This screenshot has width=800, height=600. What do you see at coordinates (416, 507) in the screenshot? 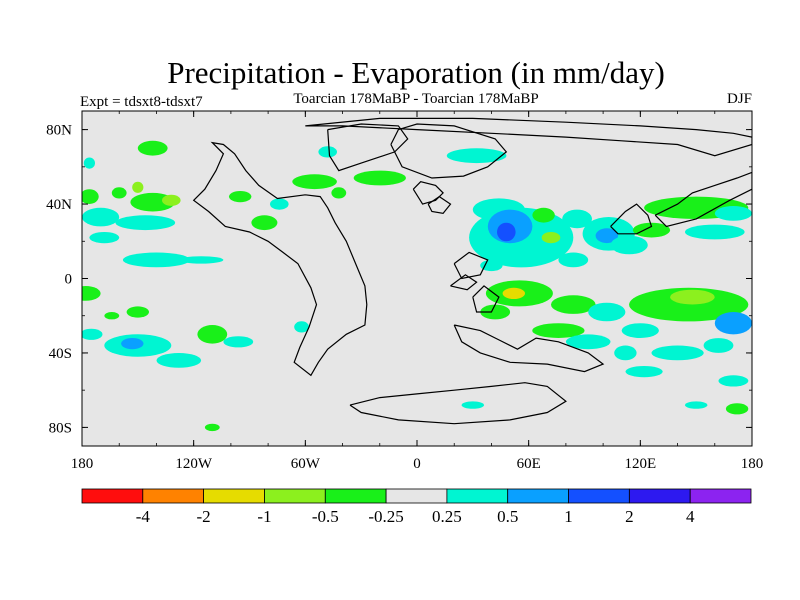
I see `colorbar: -4 -2 -1 -0.5 -0.25 0.25 0.5 1 2 4` at bounding box center [416, 507].